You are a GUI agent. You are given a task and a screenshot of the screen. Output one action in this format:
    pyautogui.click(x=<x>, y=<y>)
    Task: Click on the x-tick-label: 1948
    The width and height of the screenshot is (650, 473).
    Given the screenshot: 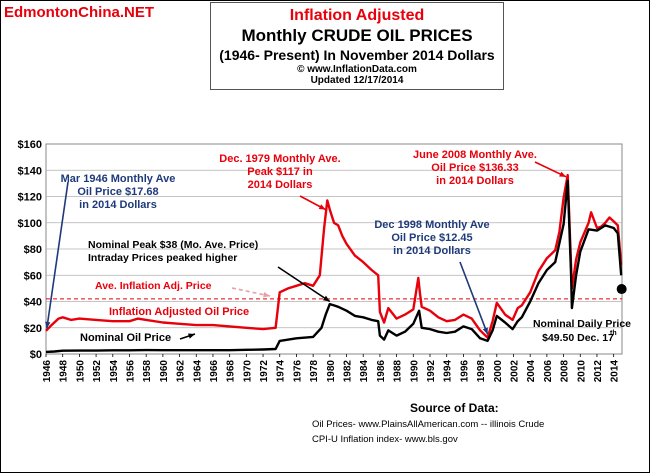 What is the action you would take?
    pyautogui.click(x=64, y=371)
    